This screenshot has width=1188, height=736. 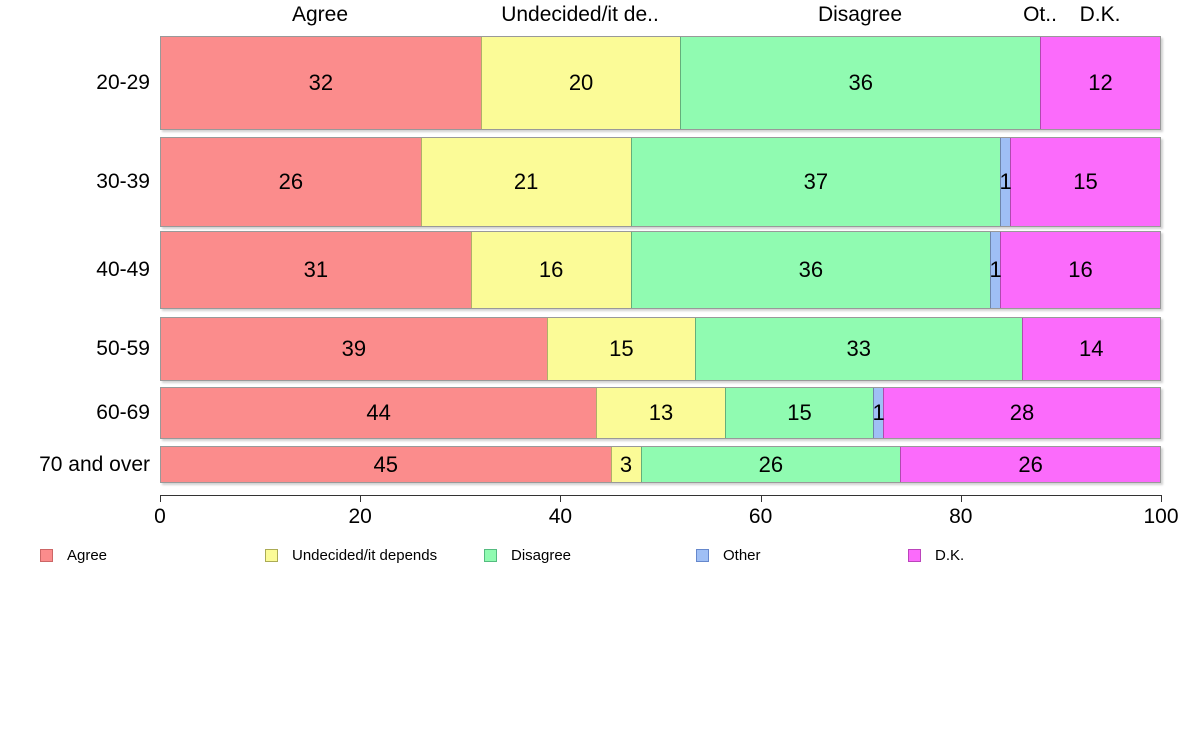 I want to click on bar-segment-agree: 26, so click(x=291, y=182).